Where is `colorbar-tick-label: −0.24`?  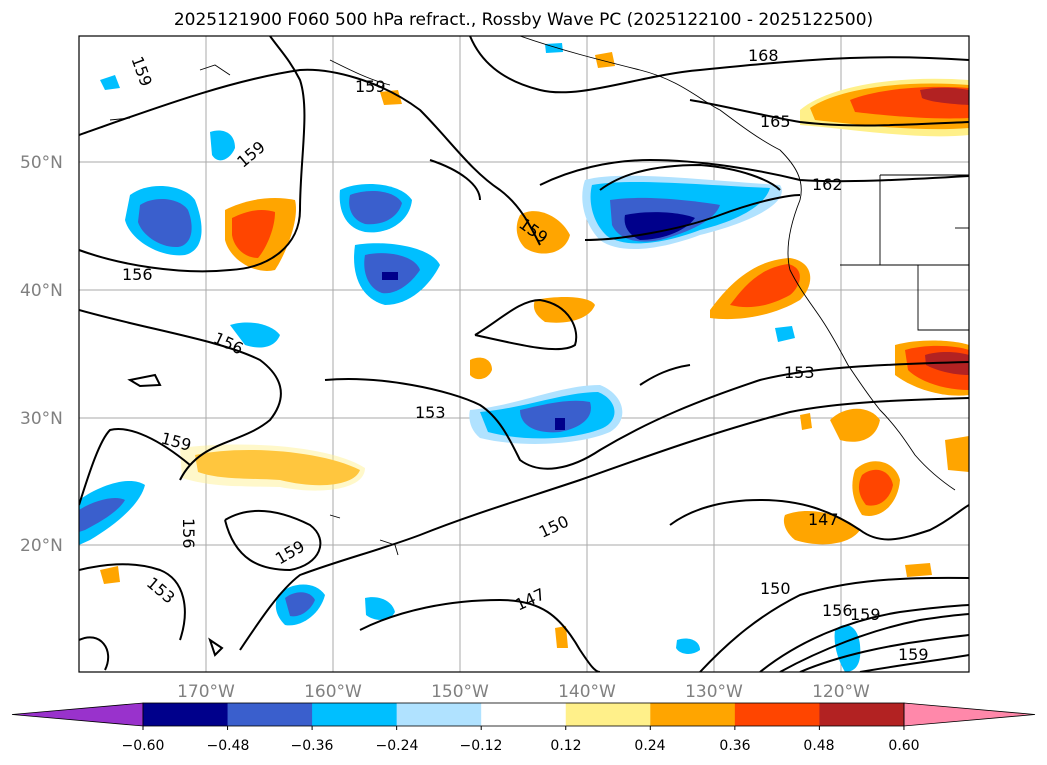 colorbar-tick-label: −0.24 is located at coordinates (397, 746).